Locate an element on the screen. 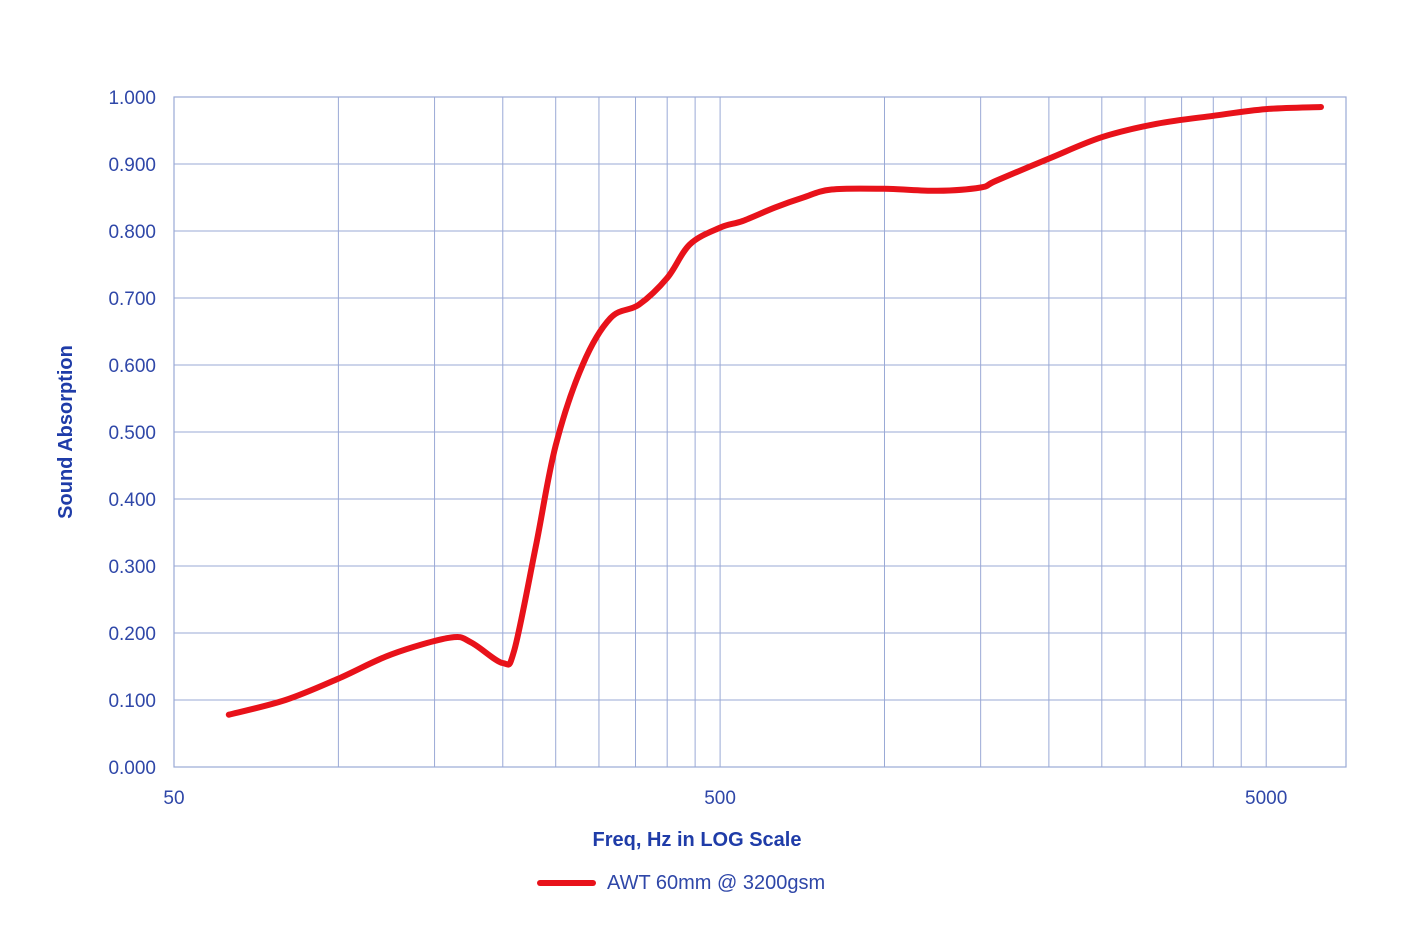 The image size is (1401, 951). y-tick-label: 0.600 is located at coordinates (132, 366).